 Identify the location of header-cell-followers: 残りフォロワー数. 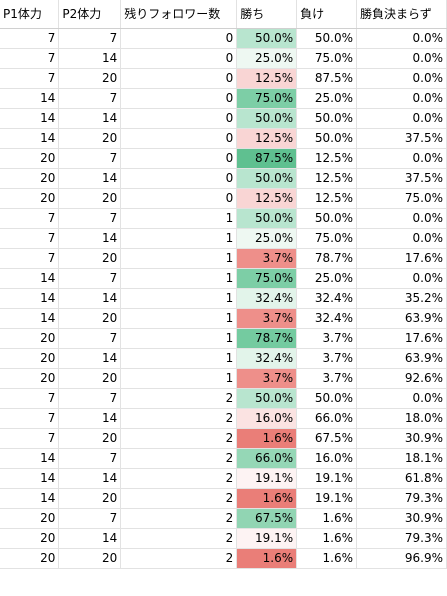
(179, 14).